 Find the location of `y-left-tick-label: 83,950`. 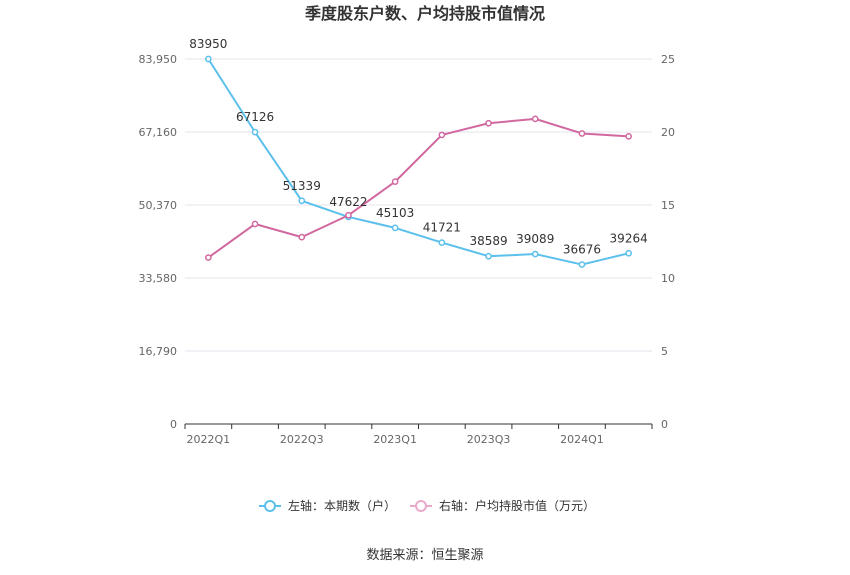

y-left-tick-label: 83,950 is located at coordinates (158, 59).